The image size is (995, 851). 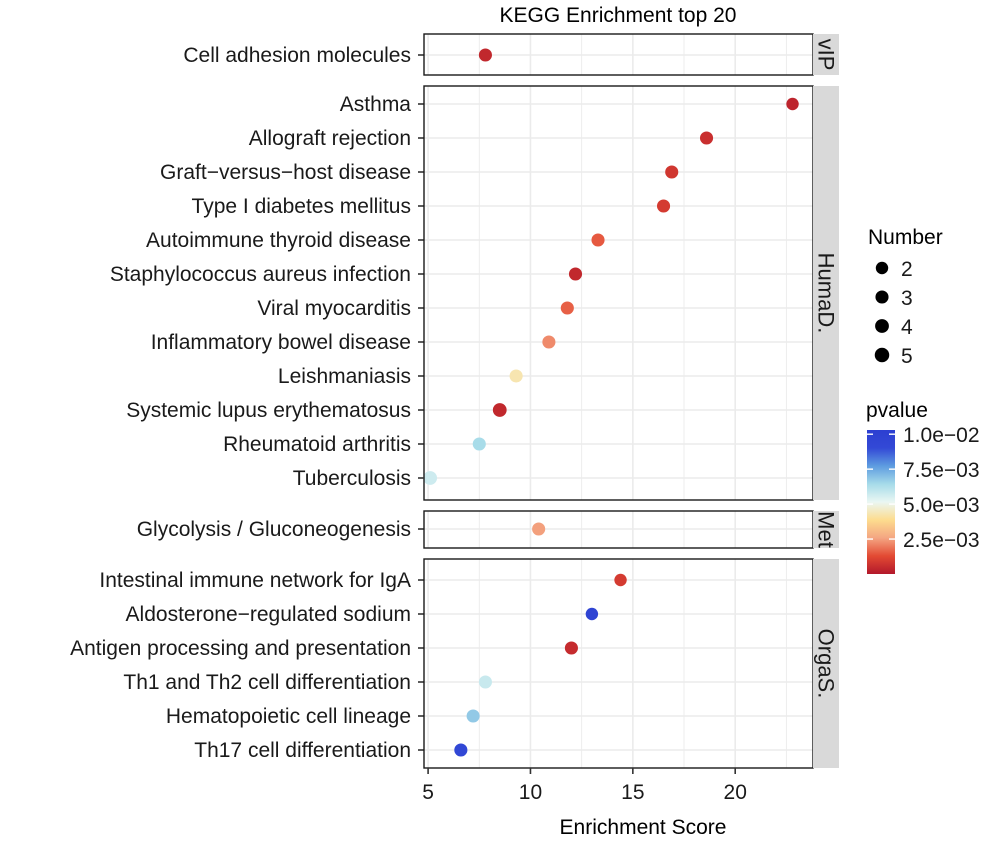 What do you see at coordinates (941, 470) in the screenshot?
I see `color-legend-label: 7.5e−03` at bounding box center [941, 470].